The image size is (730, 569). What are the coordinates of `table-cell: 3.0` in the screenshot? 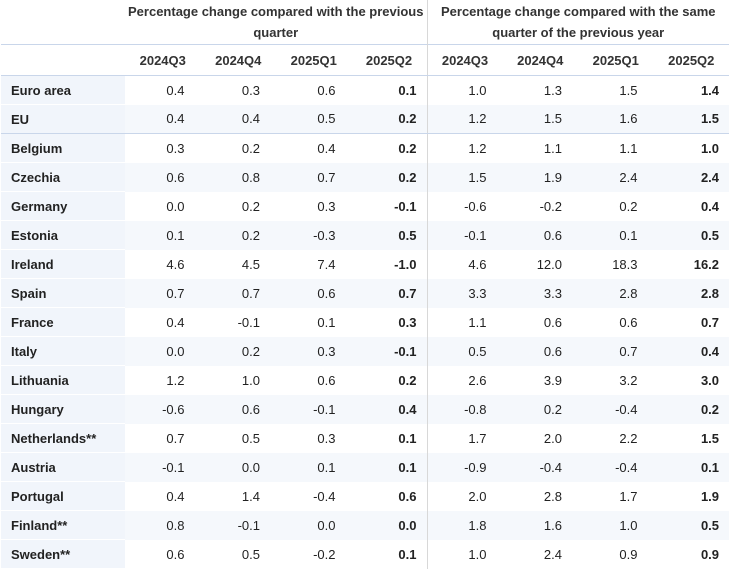 It's located at (710, 380).